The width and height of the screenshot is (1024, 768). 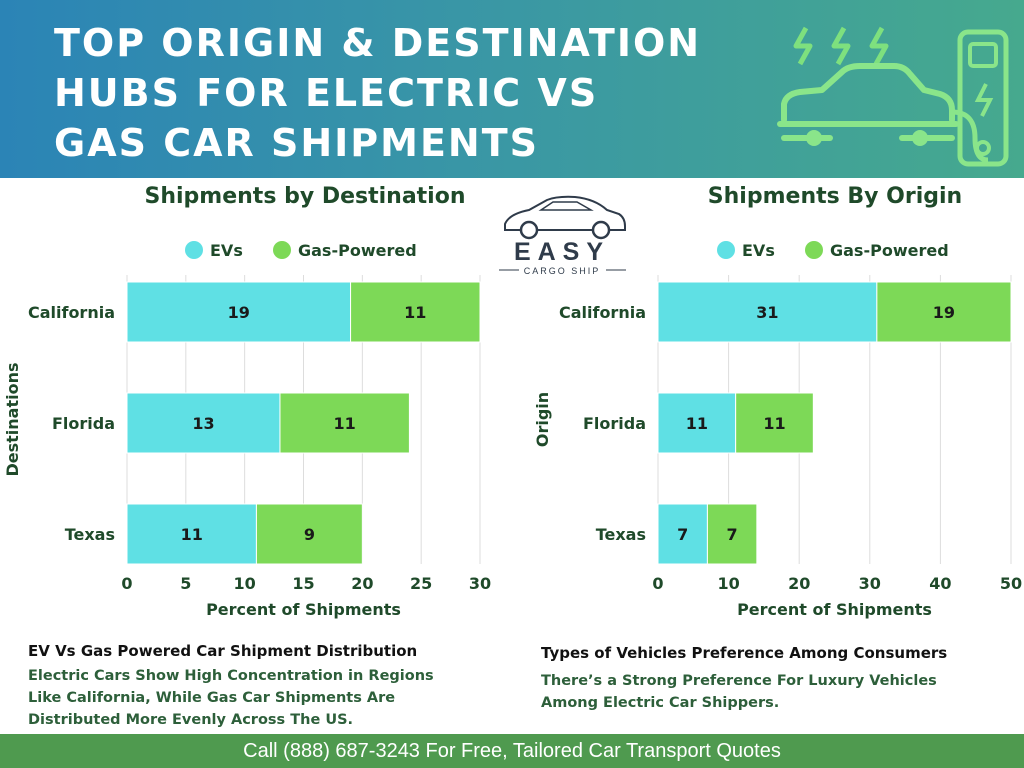 What do you see at coordinates (542, 419) in the screenshot?
I see `y-axis-title: Origin` at bounding box center [542, 419].